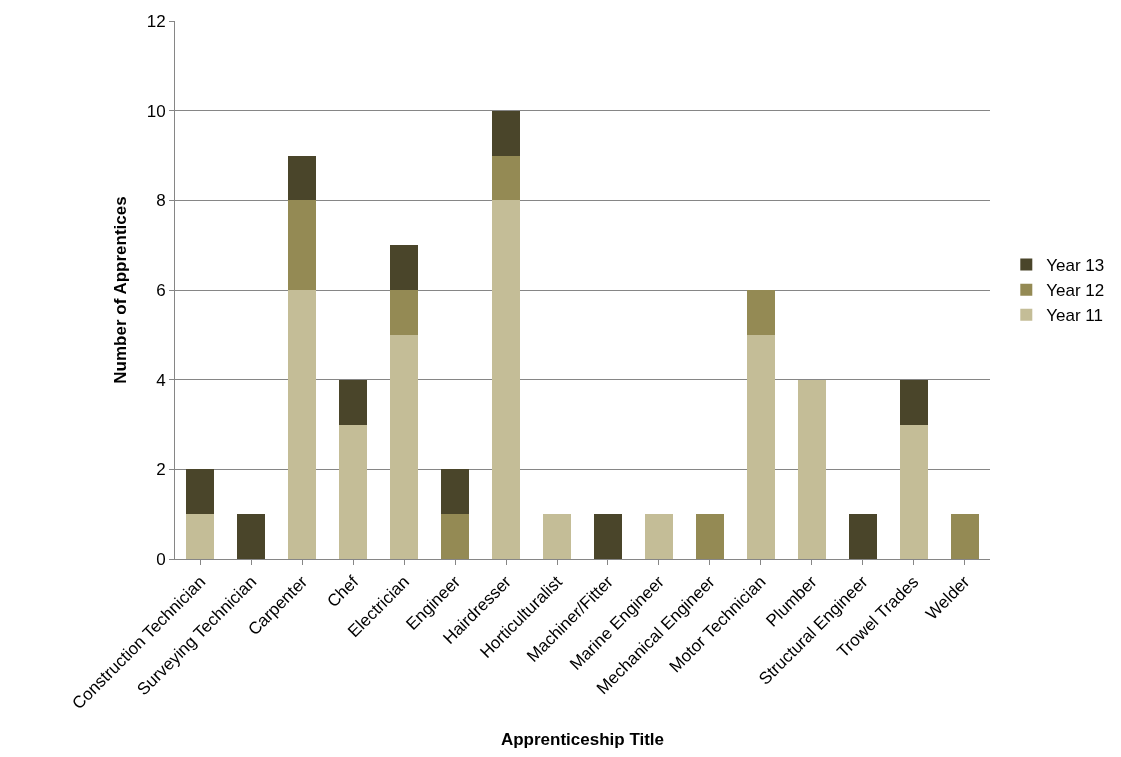 This screenshot has width=1121, height=757. I want to click on y-tick-label: 2, so click(161, 470).